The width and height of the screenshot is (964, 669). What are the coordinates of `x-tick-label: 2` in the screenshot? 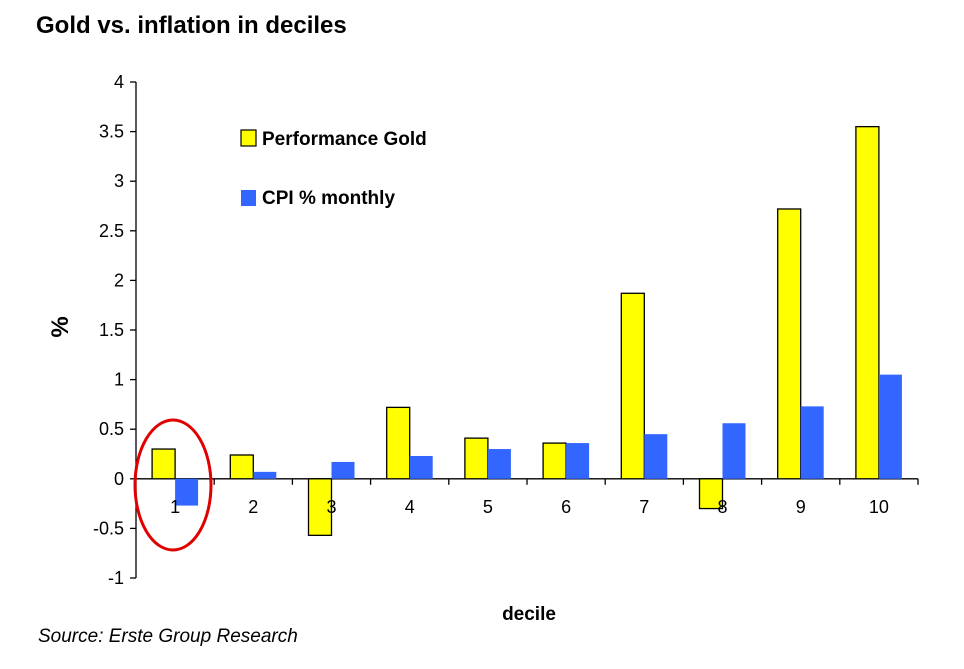 It's located at (253, 507).